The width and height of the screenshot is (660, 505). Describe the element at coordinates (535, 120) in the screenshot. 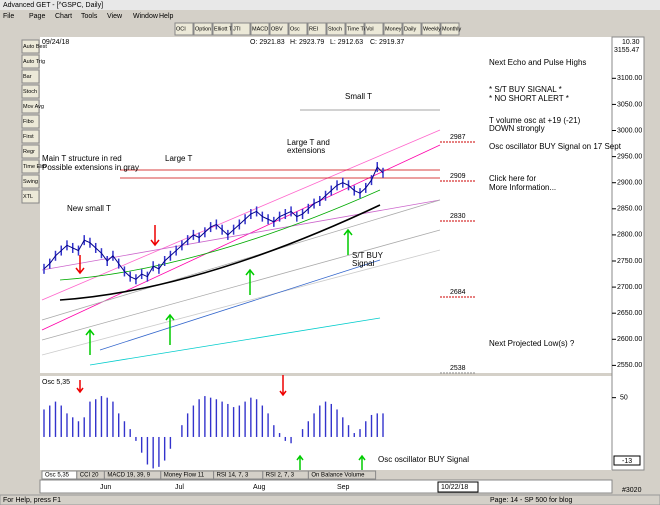

I see `annotation: T volume osc at +19 (-21)` at that location.